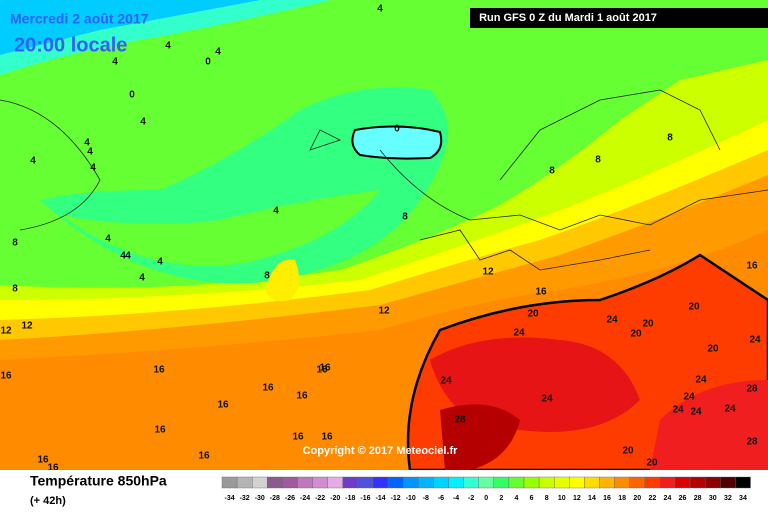 The height and width of the screenshot is (512, 768). I want to click on time: 20:00 locale, so click(70, 45).